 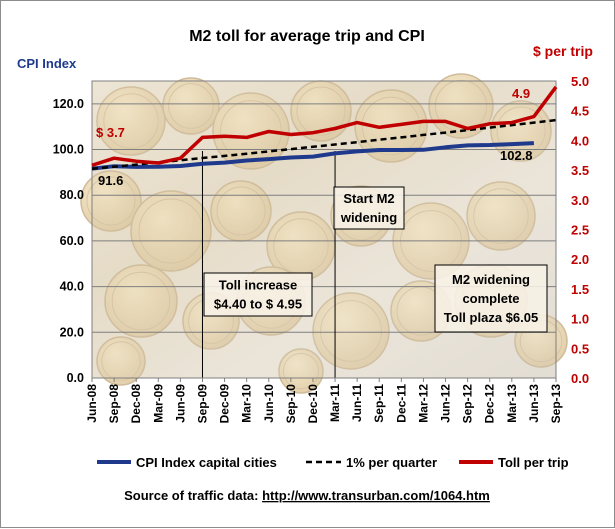 I want to click on x-tick-13: Sep-11, so click(x=379, y=403).